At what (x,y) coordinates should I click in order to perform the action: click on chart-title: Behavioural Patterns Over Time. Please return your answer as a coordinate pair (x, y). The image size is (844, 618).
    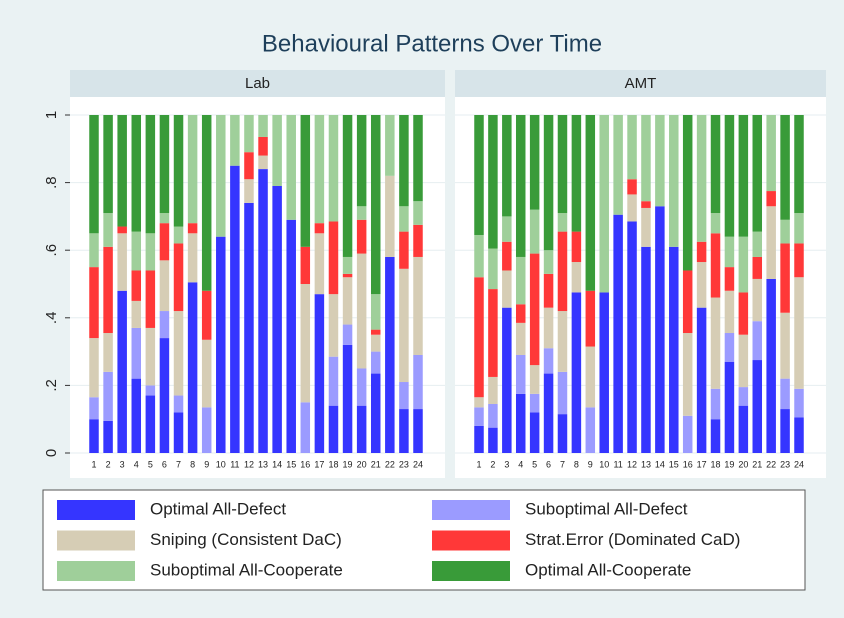
    Looking at the image, I should click on (432, 43).